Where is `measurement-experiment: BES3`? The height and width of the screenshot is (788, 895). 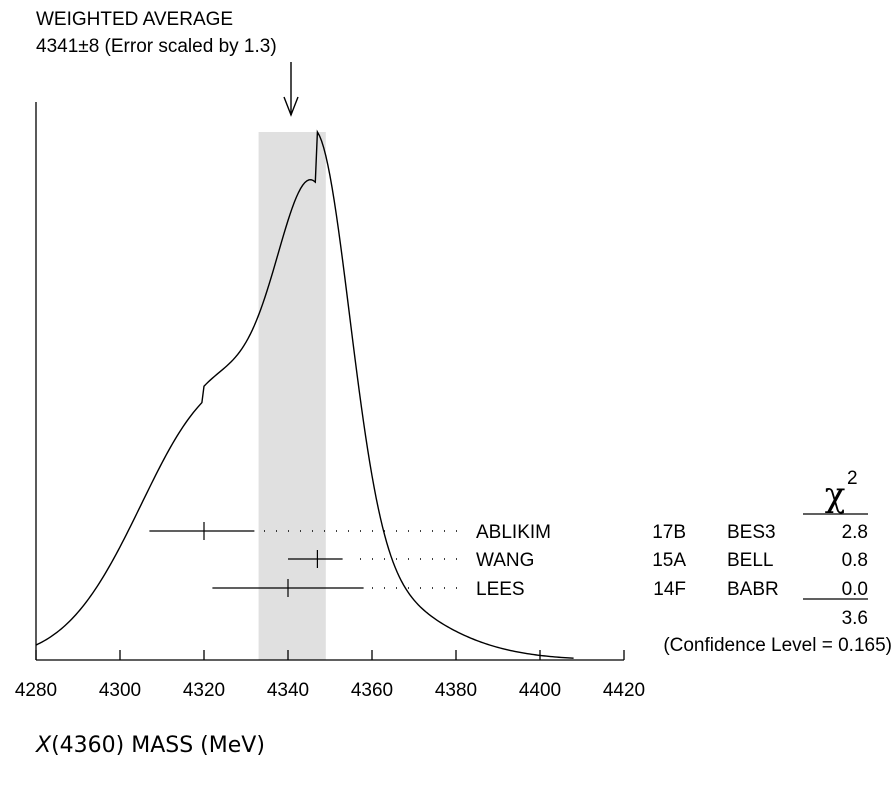
measurement-experiment: BES3 is located at coordinates (751, 532).